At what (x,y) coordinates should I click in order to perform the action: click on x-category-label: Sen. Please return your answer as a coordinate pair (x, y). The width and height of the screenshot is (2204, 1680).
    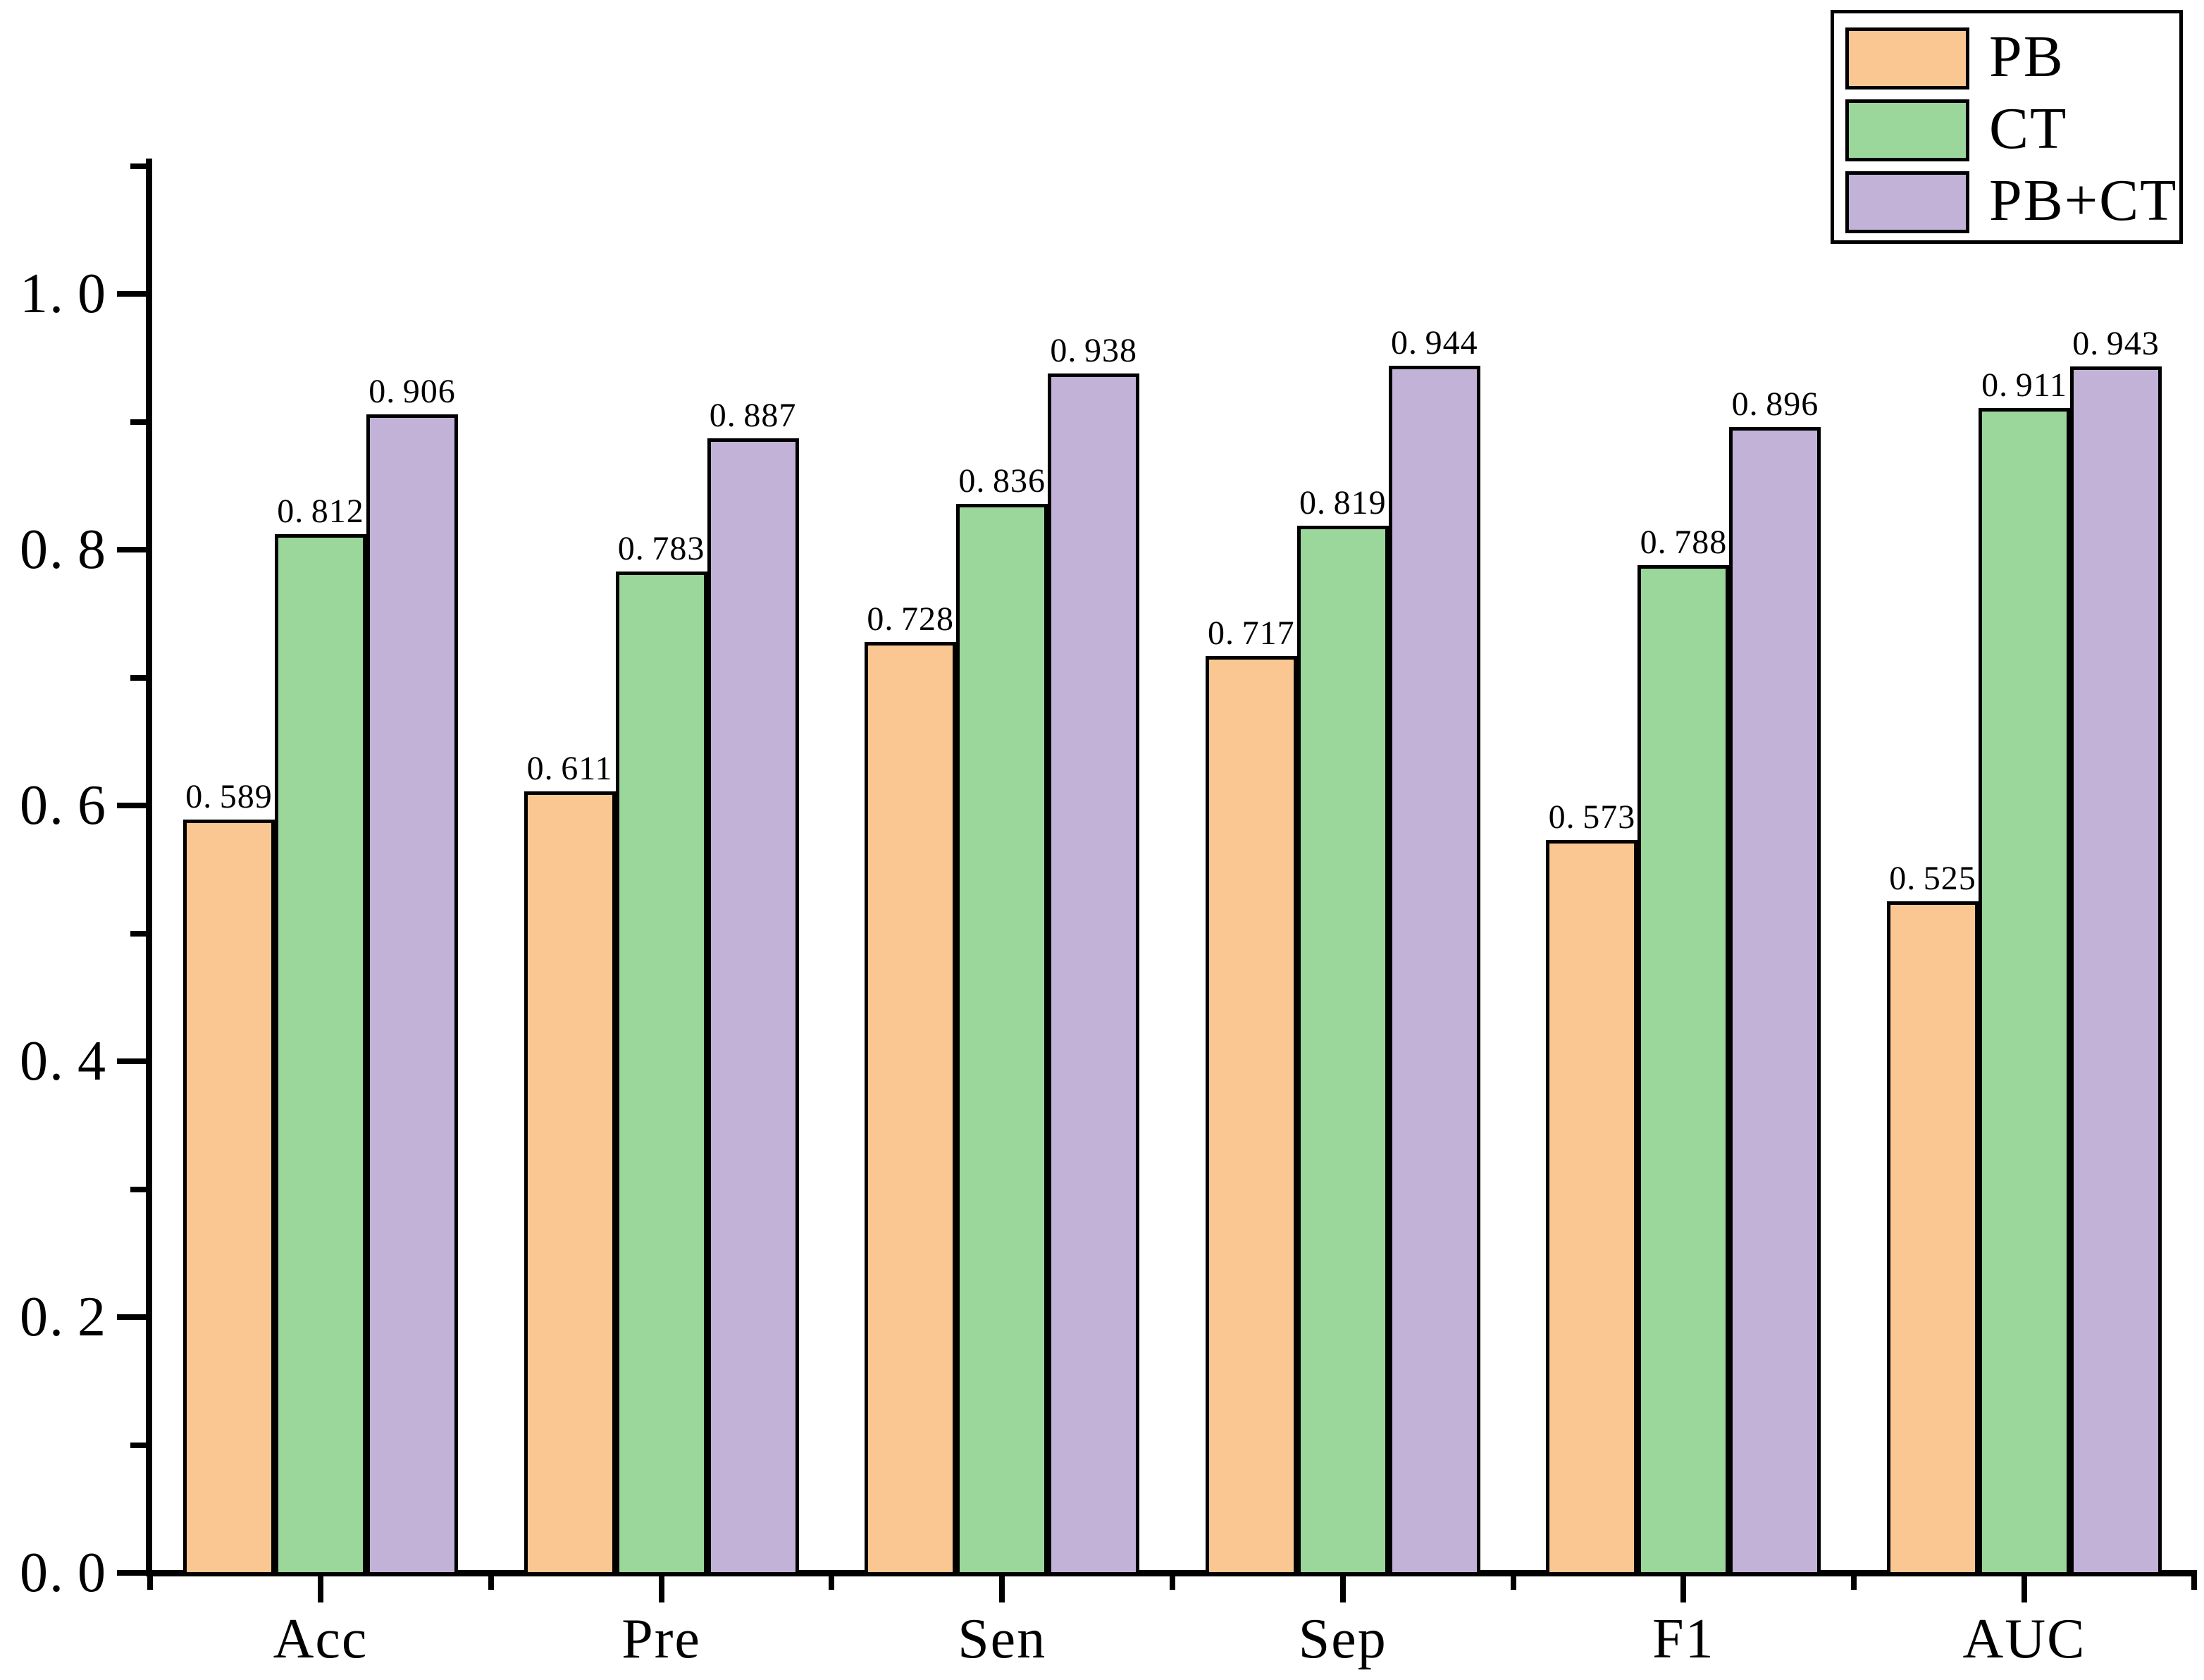
    Looking at the image, I should click on (1002, 1639).